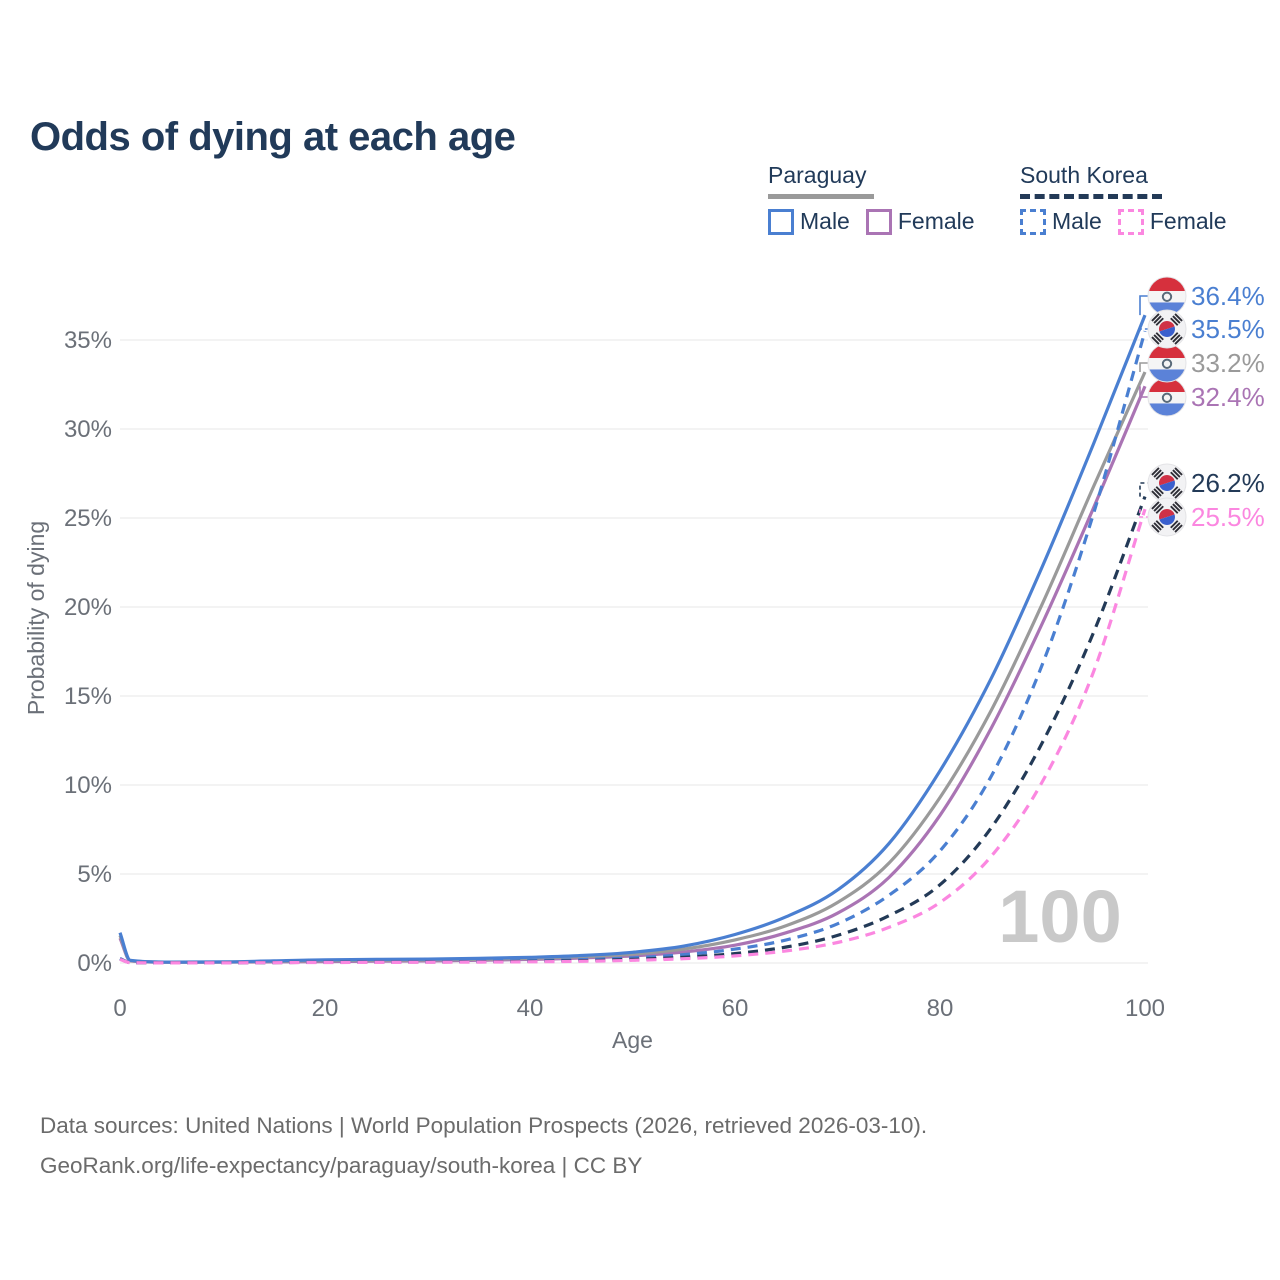  I want to click on legend-item-south-korea-male: Male, so click(1061, 221).